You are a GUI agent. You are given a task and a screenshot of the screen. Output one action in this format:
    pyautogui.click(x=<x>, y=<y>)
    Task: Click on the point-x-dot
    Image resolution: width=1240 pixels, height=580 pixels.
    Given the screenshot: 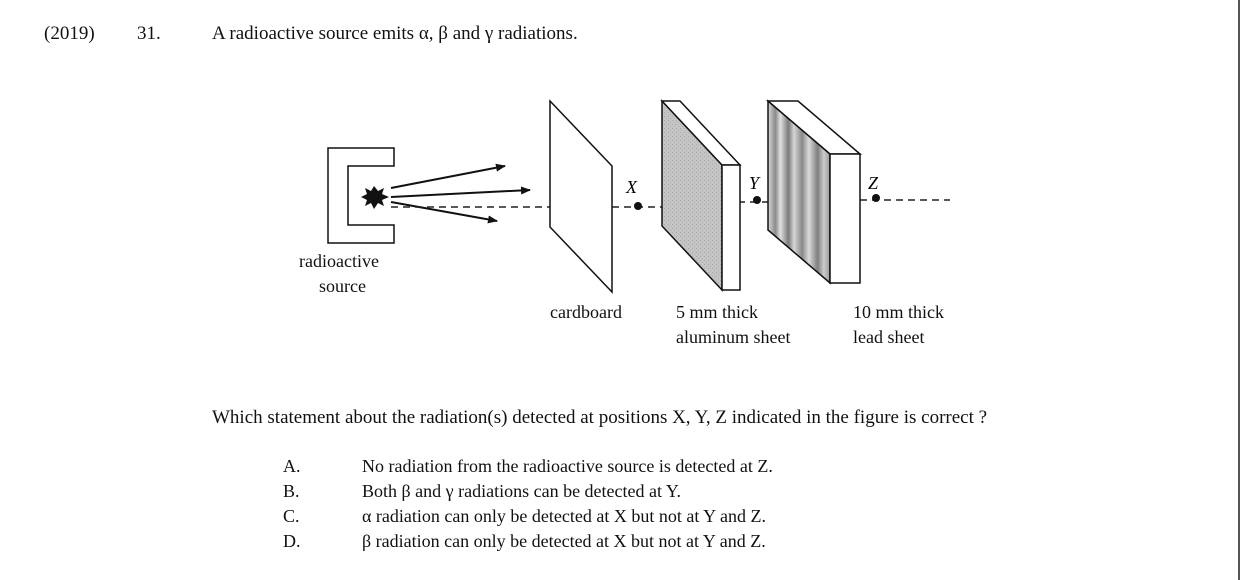 What is the action you would take?
    pyautogui.click(x=638, y=206)
    